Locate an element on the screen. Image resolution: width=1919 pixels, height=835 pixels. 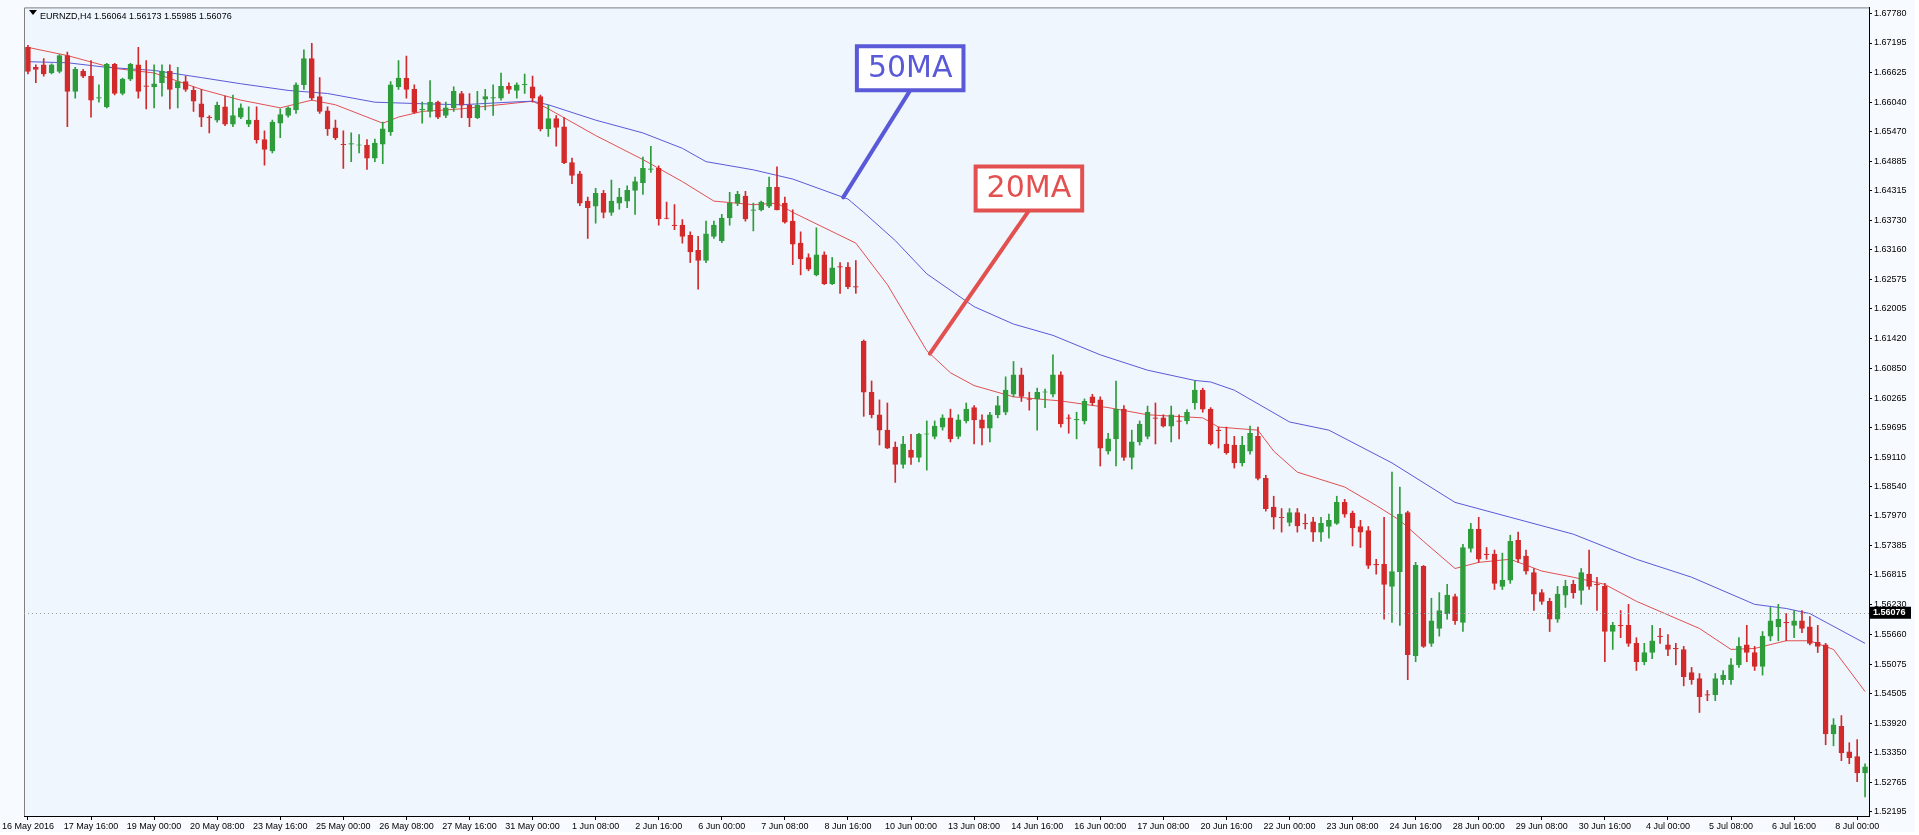
x-tick-label: 26 May 08:00 is located at coordinates (406, 825).